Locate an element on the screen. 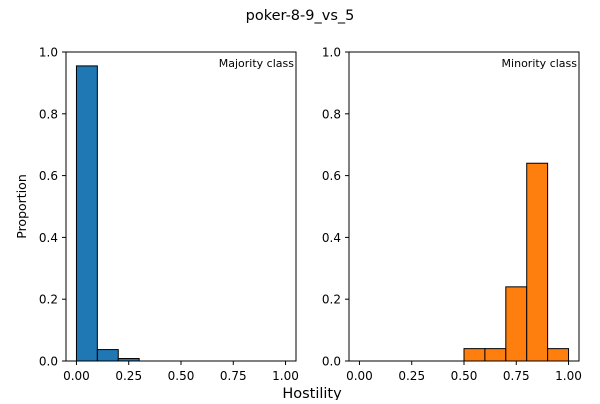 This screenshot has height=404, width=600. y-axis-label: Proportion is located at coordinates (21, 206).